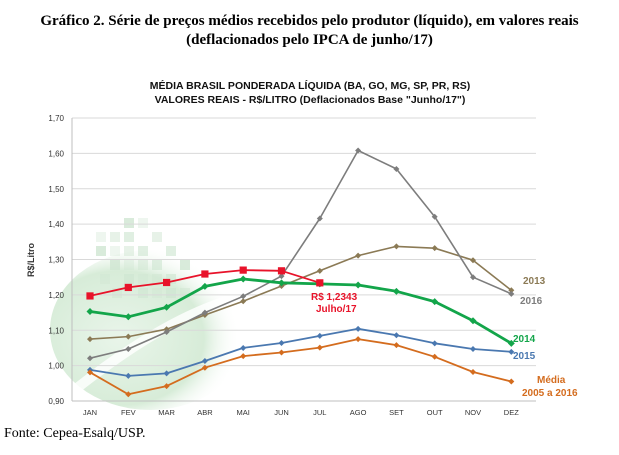  Describe the element at coordinates (31, 260) in the screenshot. I see `y-axis-label: R$/Litro` at that location.